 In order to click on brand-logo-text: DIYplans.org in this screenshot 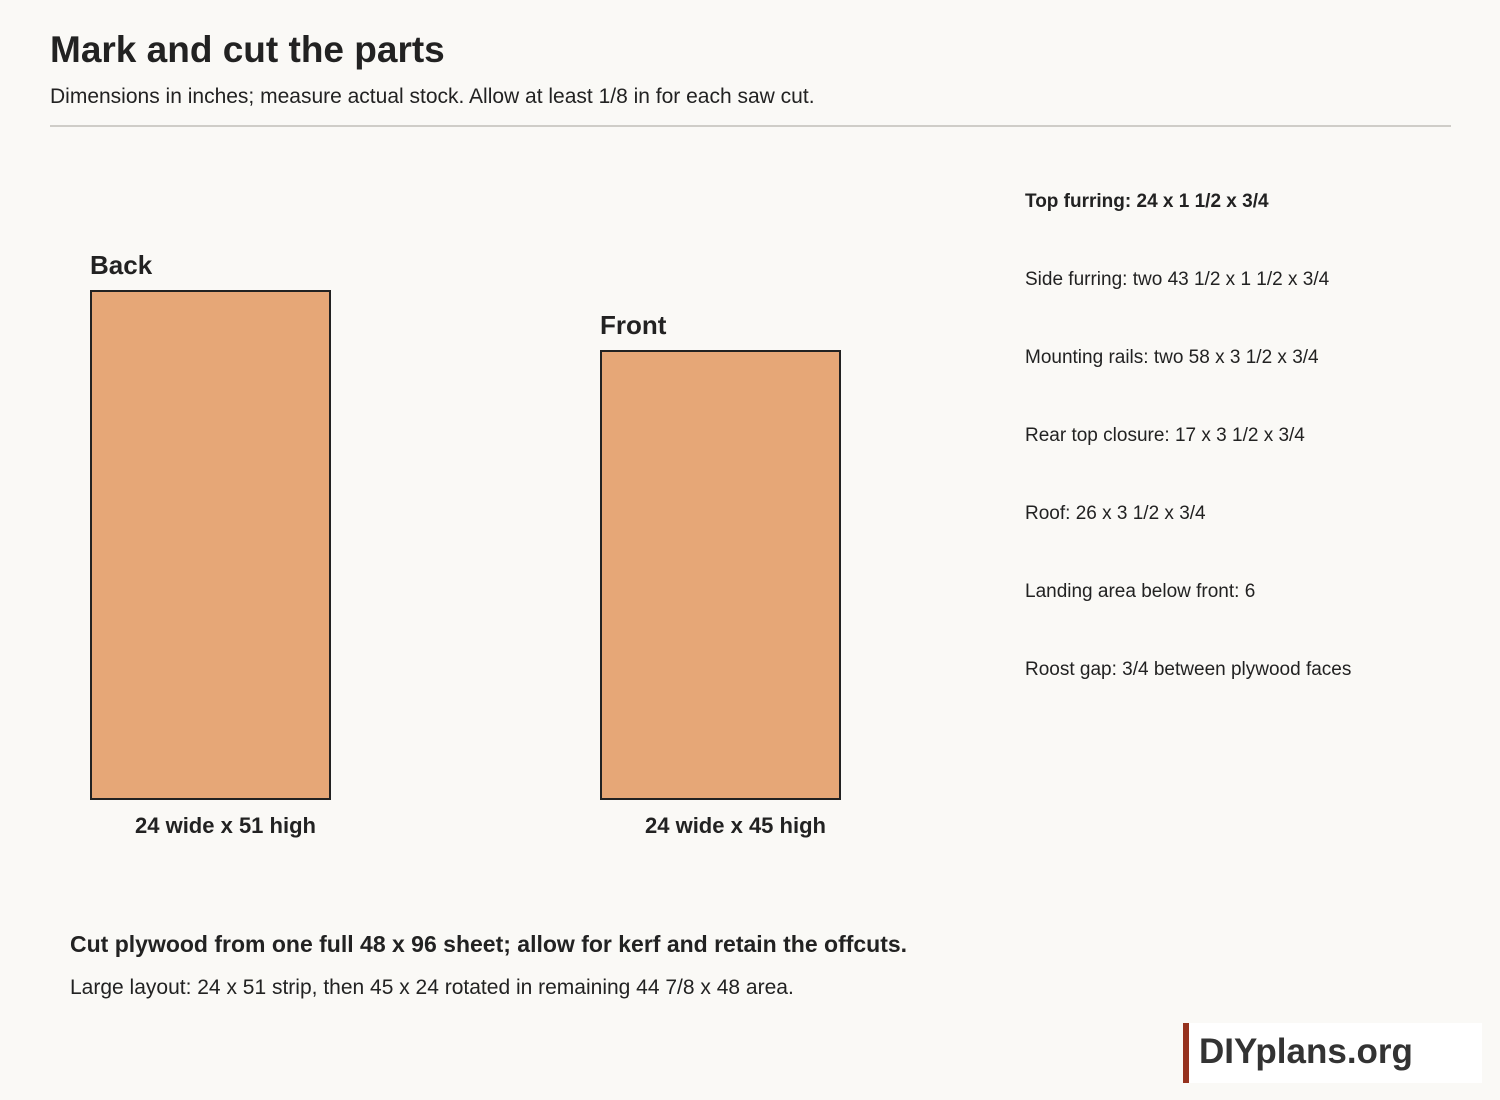, I will do `click(1306, 1051)`.